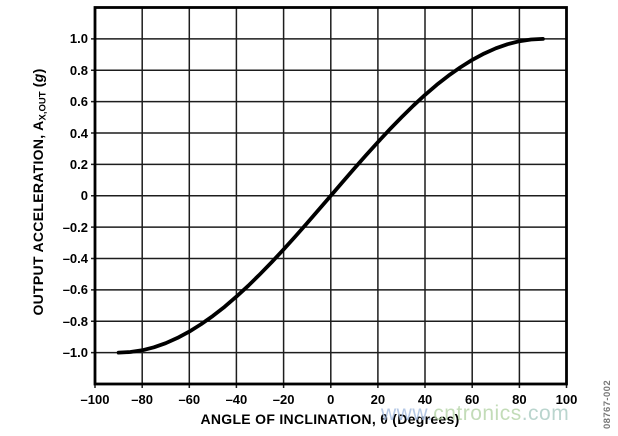 The width and height of the screenshot is (618, 436). I want to click on x-tick-label: 60, so click(472, 399).